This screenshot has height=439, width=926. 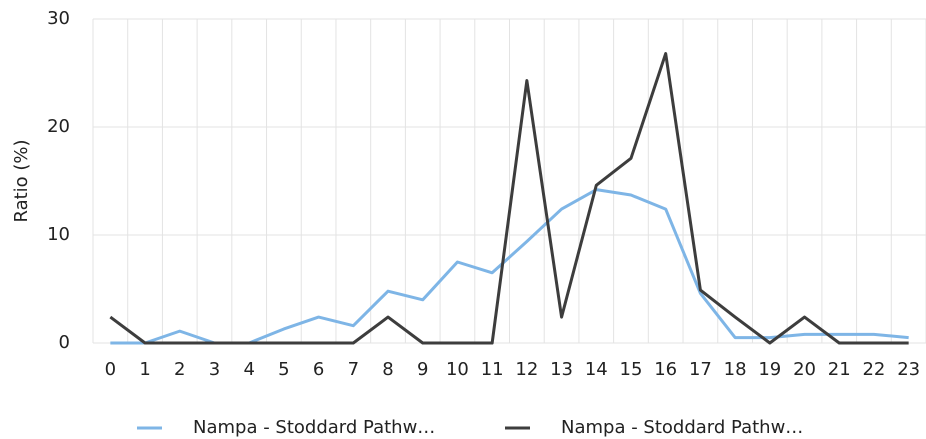 What do you see at coordinates (214, 369) in the screenshot?
I see `x-tick-label: 3` at bounding box center [214, 369].